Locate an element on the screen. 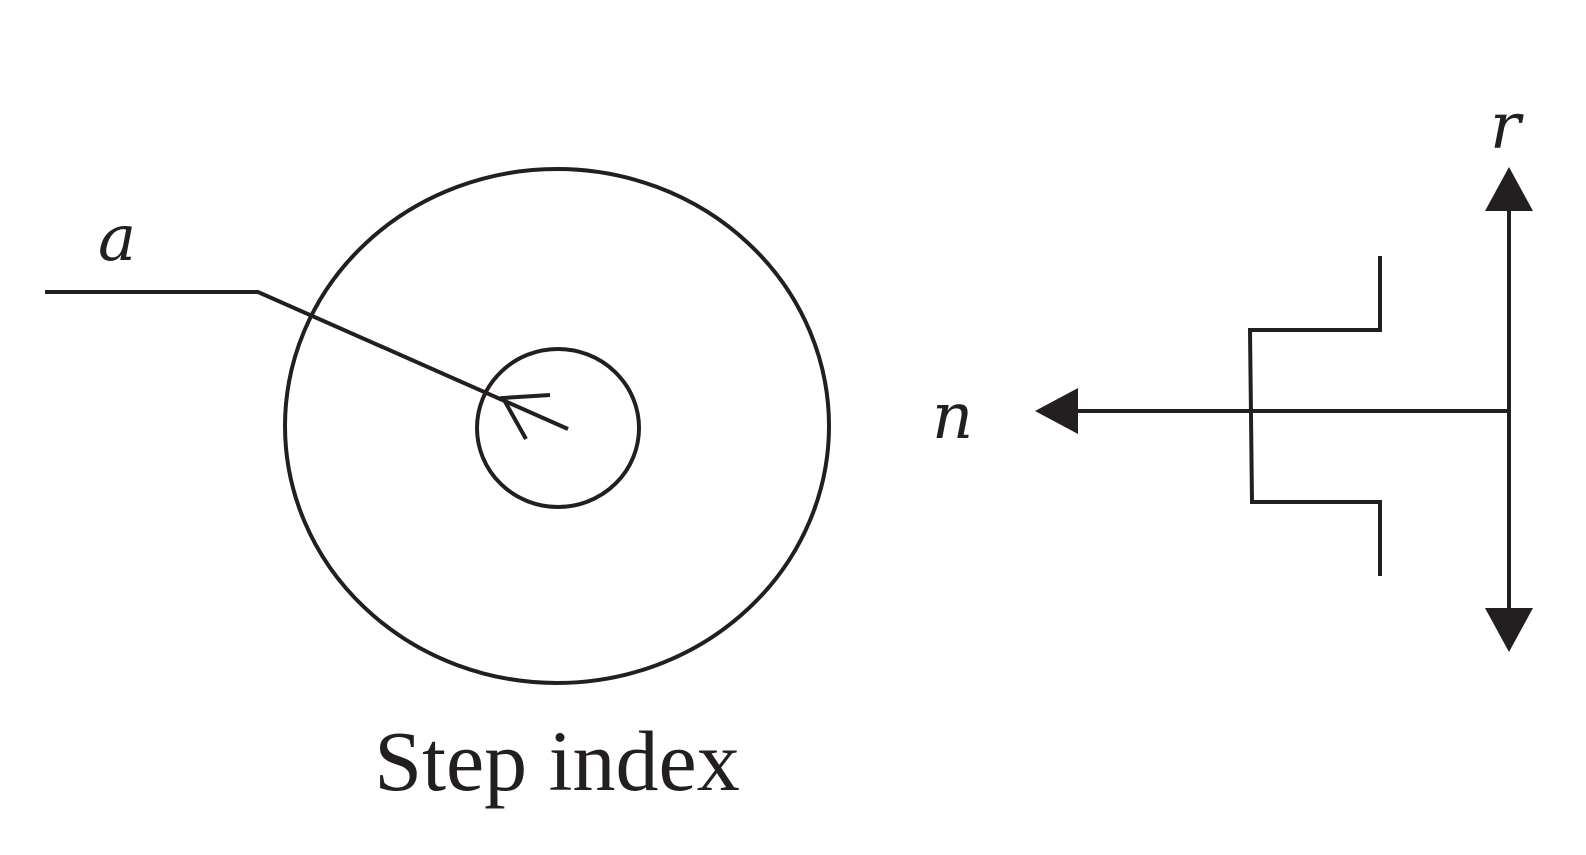 This screenshot has height=855, width=1586. index-axis-label: n is located at coordinates (952, 417).